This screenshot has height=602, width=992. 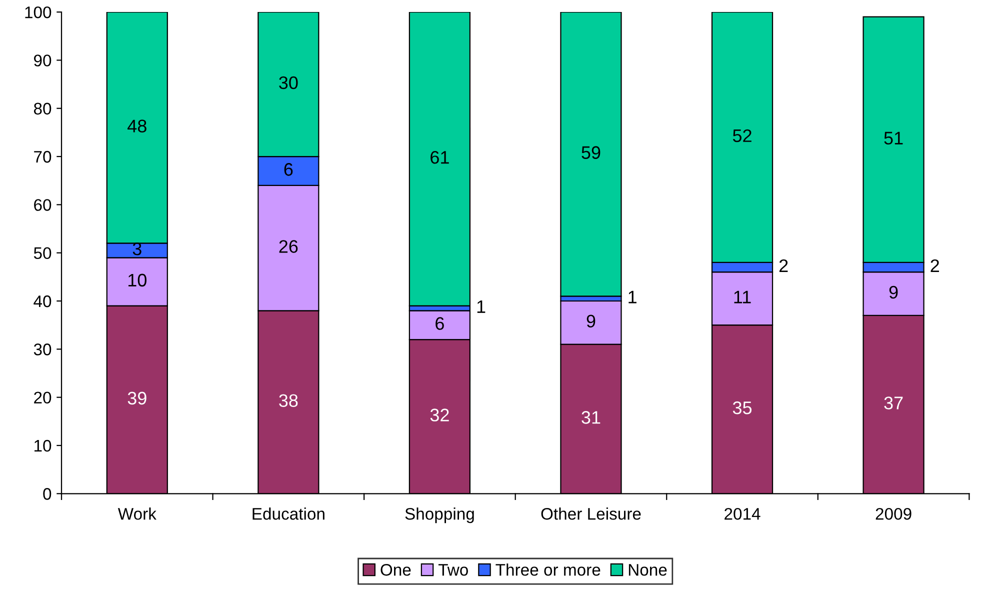 What do you see at coordinates (43, 301) in the screenshot?
I see `y-tick-label: 40` at bounding box center [43, 301].